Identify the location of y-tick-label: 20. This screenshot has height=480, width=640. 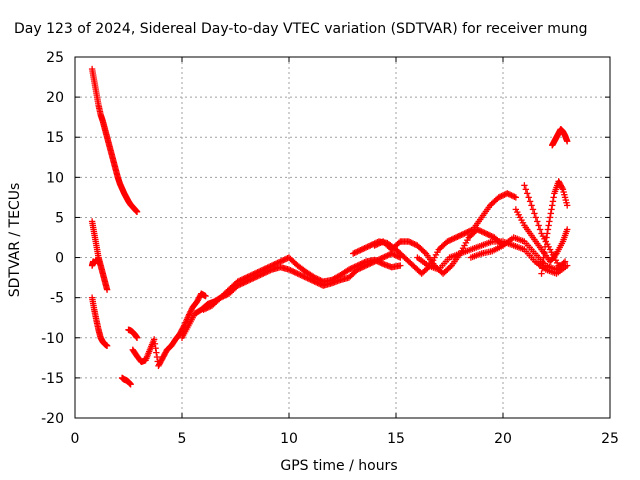
(55, 98).